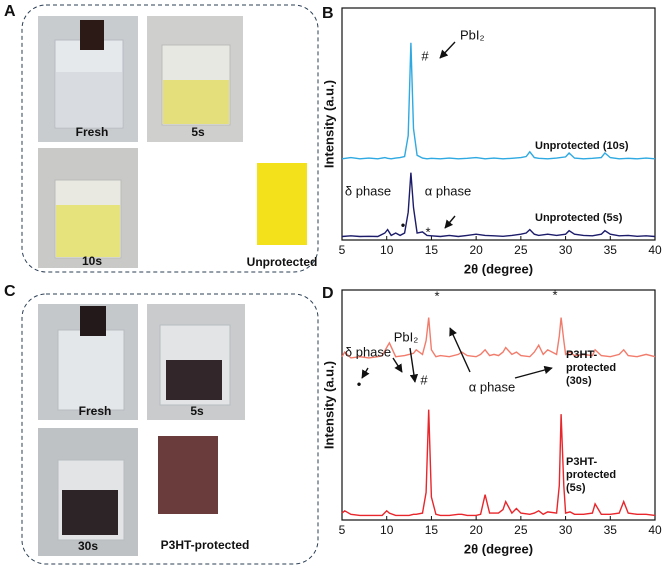 The height and width of the screenshot is (572, 662). I want to click on series-label: P3HT-protected (5s), so click(591, 475).